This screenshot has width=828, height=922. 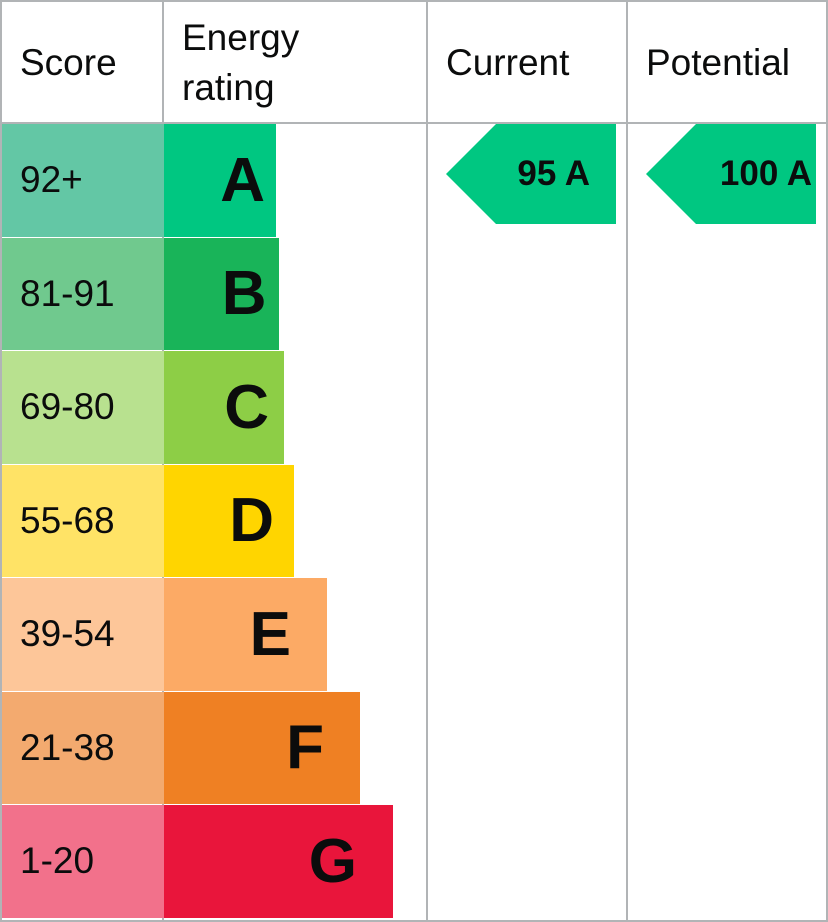 I want to click on current-arrow-shape, so click(x=531, y=174).